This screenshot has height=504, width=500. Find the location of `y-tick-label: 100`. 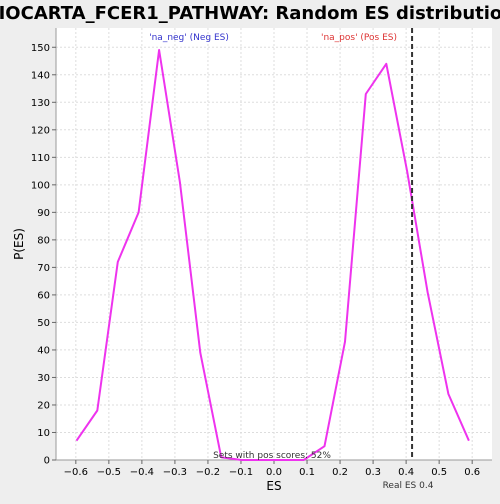

y-tick-label: 100 is located at coordinates (40, 185).